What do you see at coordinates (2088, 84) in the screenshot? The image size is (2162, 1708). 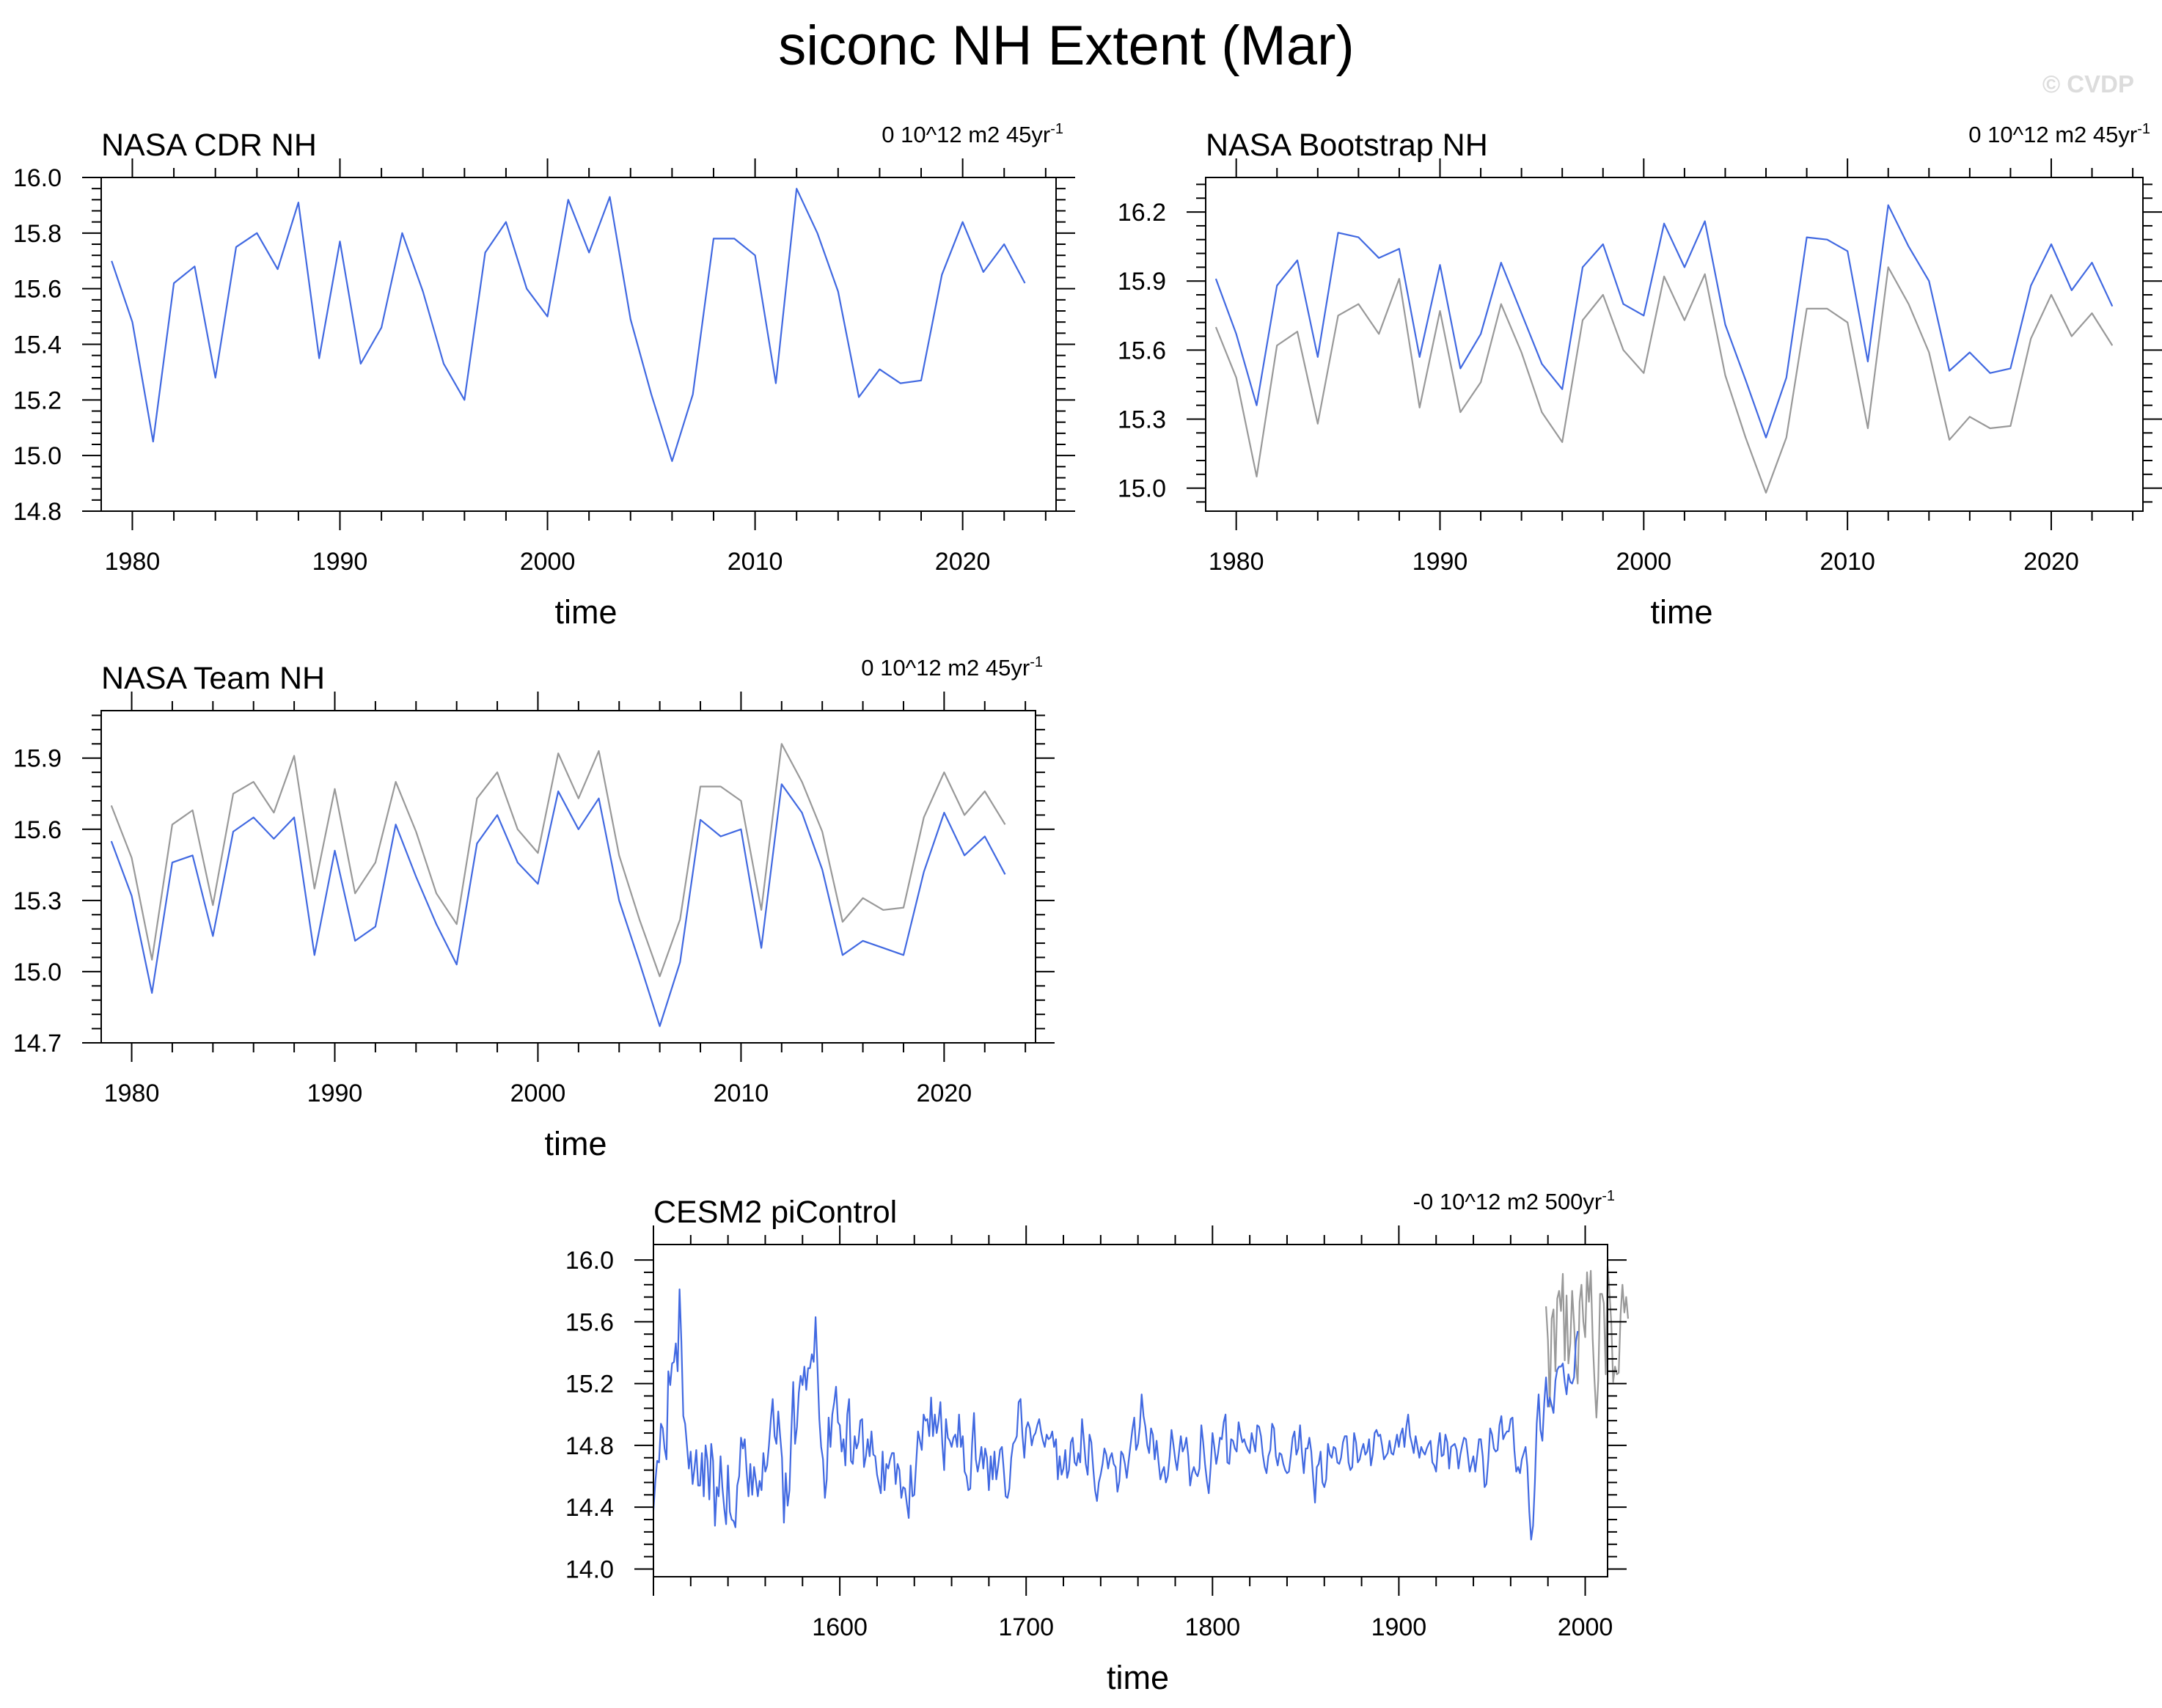 I see `cvdp-watermark: © CVDP` at bounding box center [2088, 84].